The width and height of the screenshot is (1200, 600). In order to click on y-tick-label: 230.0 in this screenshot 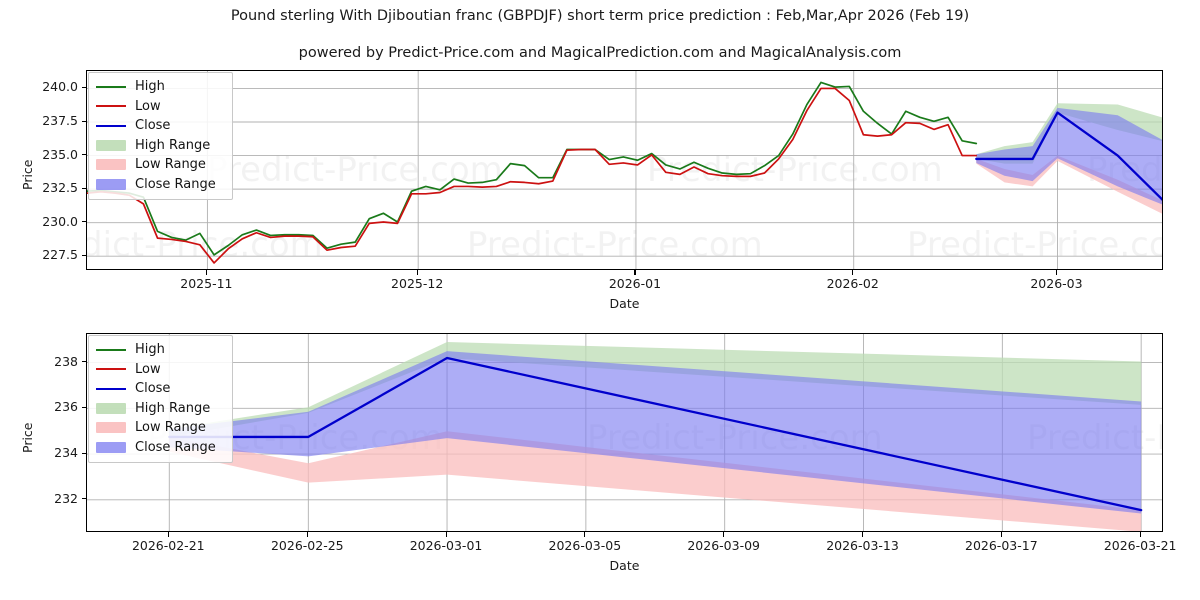, I will do `click(60, 221)`.